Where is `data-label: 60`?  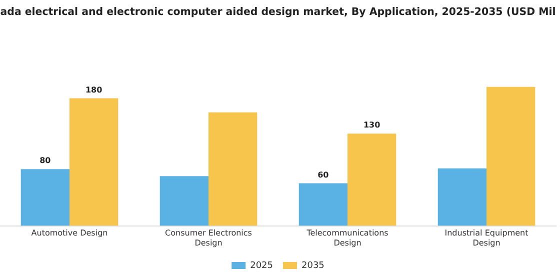 data-label: 60 is located at coordinates (324, 175).